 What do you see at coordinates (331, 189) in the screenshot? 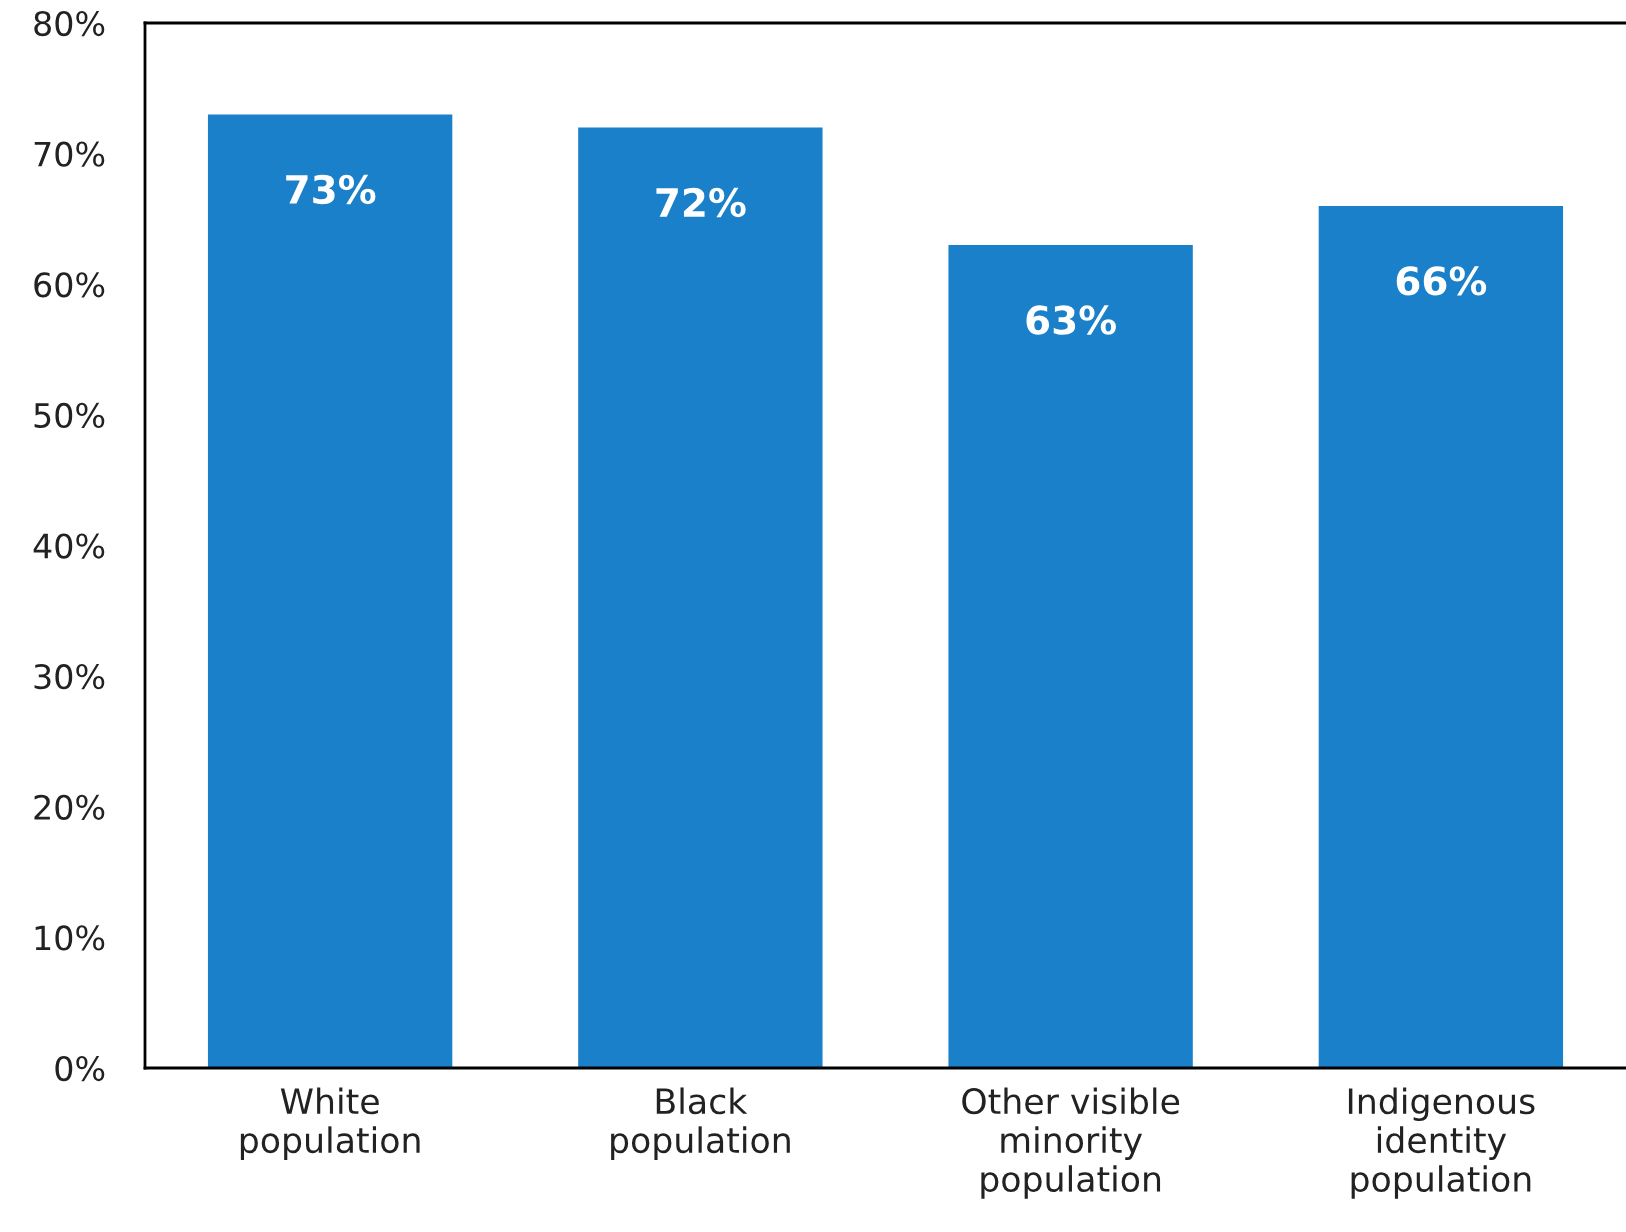
I see `data-label: 73%` at bounding box center [331, 189].